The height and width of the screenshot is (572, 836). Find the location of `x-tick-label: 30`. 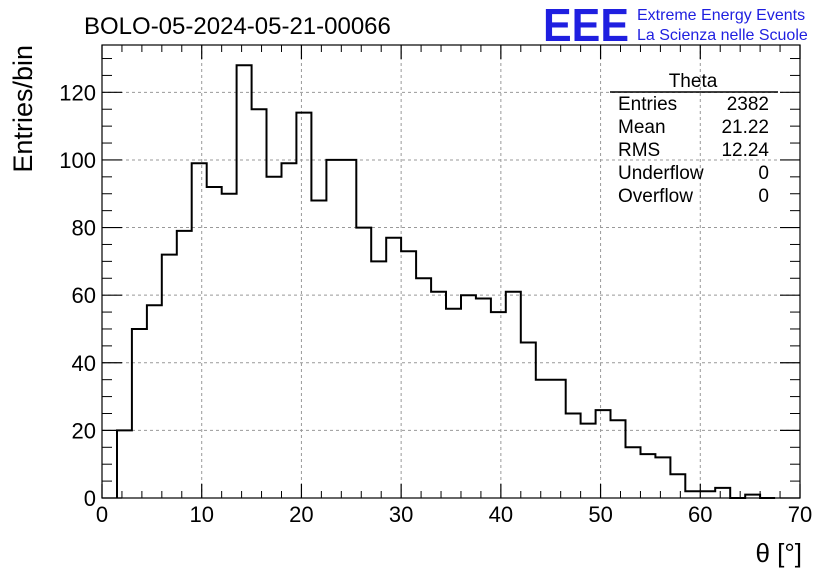

x-tick-label: 30 is located at coordinates (401, 514).